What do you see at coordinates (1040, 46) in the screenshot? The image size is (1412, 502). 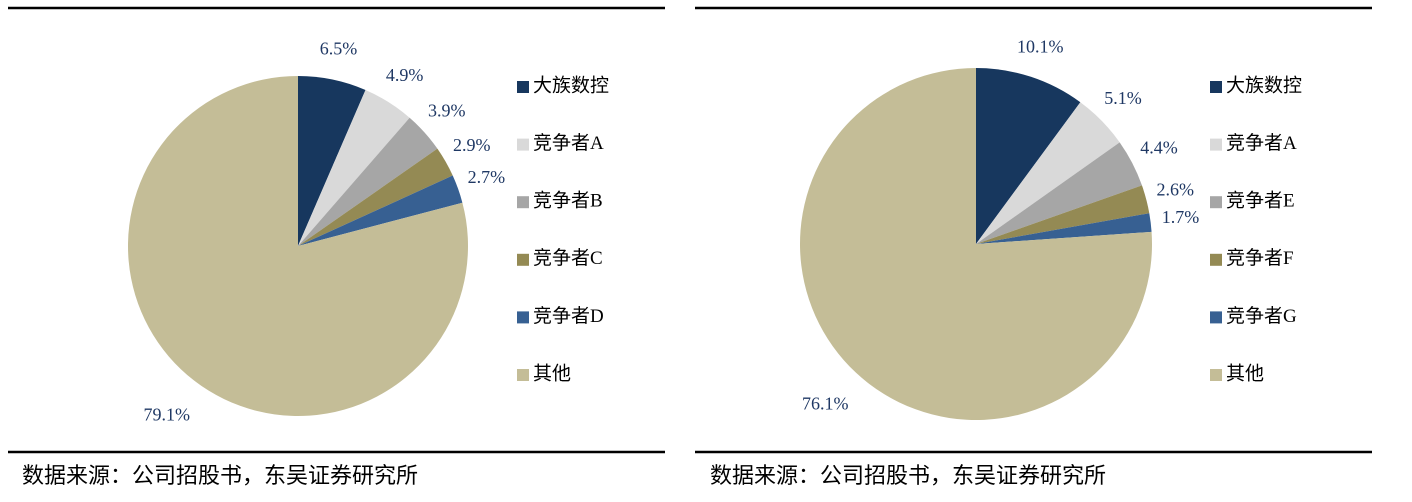 I see `data-label: 10.1%` at bounding box center [1040, 46].